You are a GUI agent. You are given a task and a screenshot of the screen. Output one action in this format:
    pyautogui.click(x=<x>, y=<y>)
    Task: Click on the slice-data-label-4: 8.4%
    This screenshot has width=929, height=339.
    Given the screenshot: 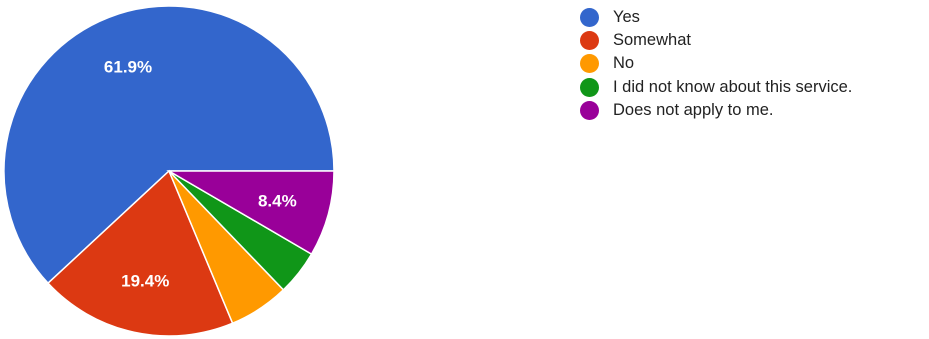 What is the action you would take?
    pyautogui.click(x=277, y=200)
    